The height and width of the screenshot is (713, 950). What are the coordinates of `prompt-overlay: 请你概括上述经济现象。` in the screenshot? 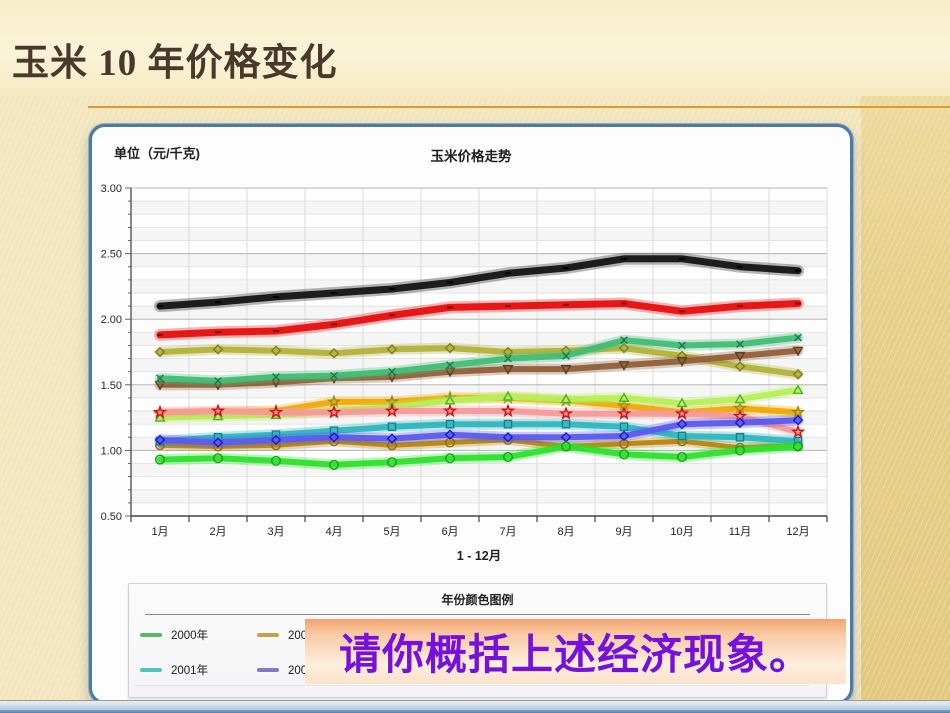 It's located at (575, 651).